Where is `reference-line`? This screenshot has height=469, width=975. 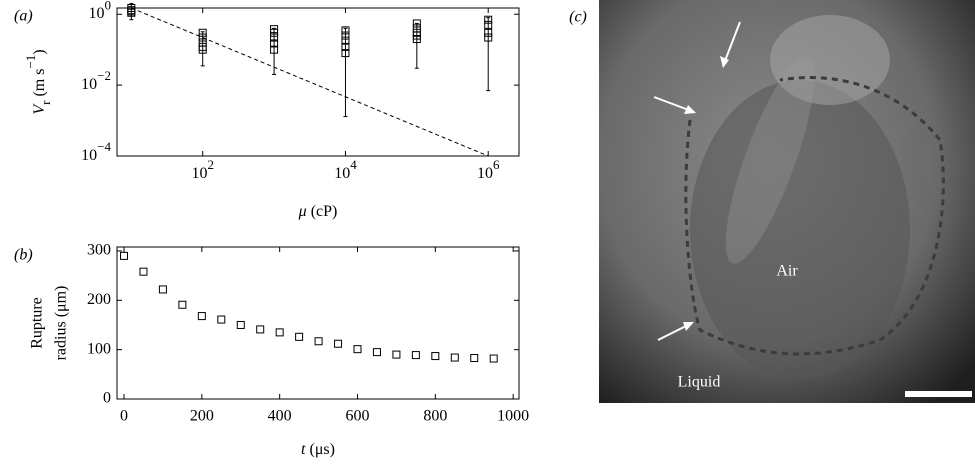
reference-line is located at coordinates (310, 82).